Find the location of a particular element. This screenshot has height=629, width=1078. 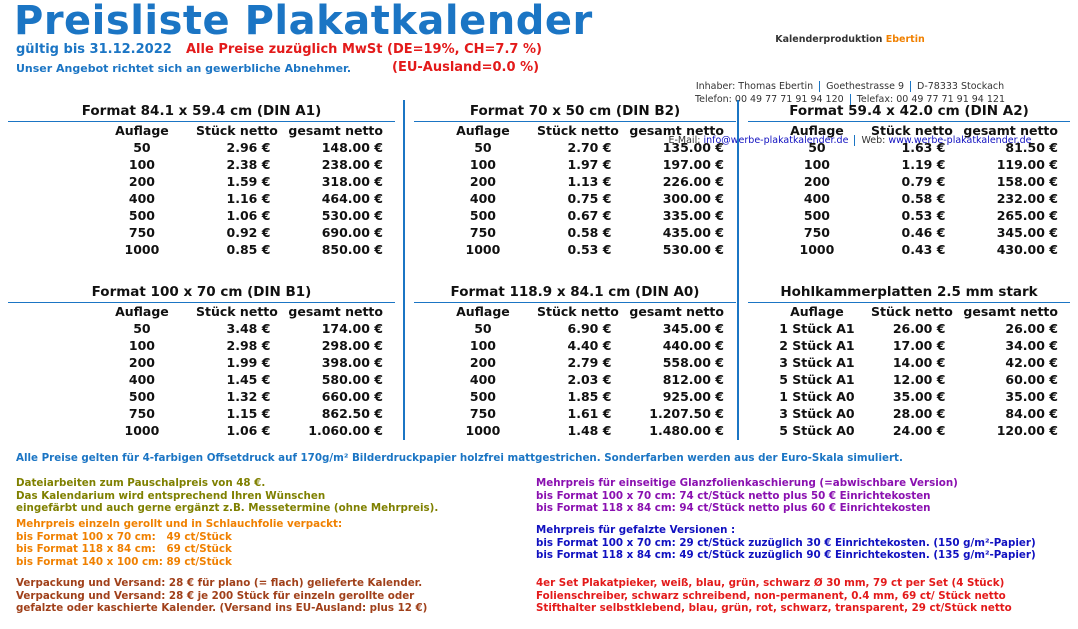

price-row: 2 Stück A1 17.00 € 34.00 € is located at coordinates (915, 345).